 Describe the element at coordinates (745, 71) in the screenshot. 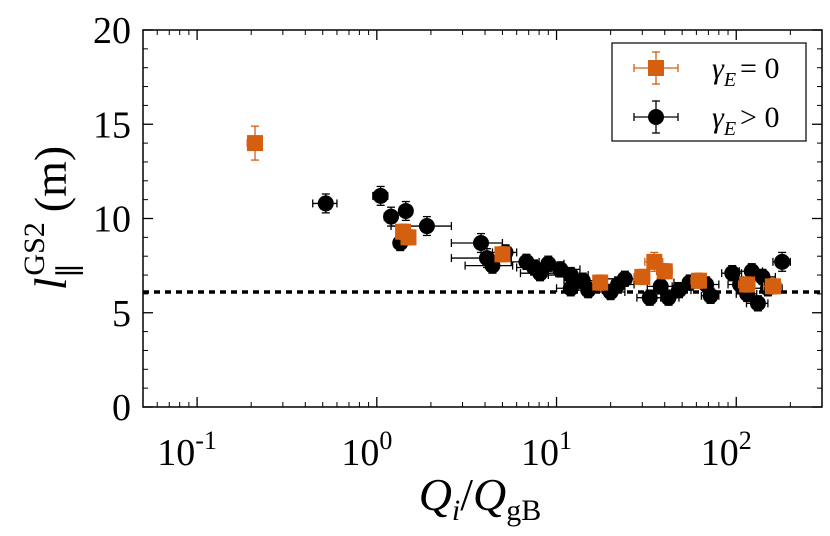

I see `legend-label: γE = 0` at that location.